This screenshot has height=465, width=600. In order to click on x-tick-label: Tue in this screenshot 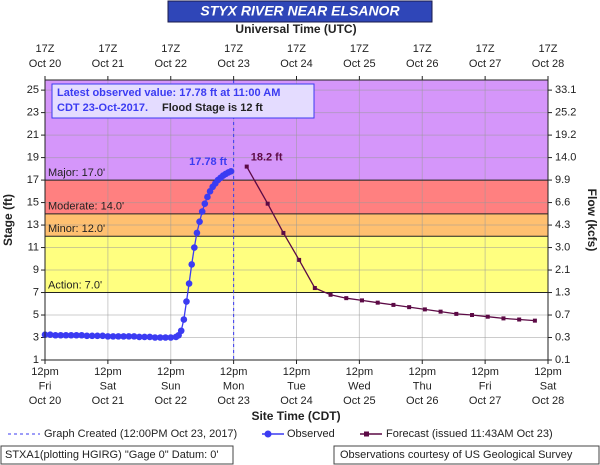, I will do `click(296, 386)`.